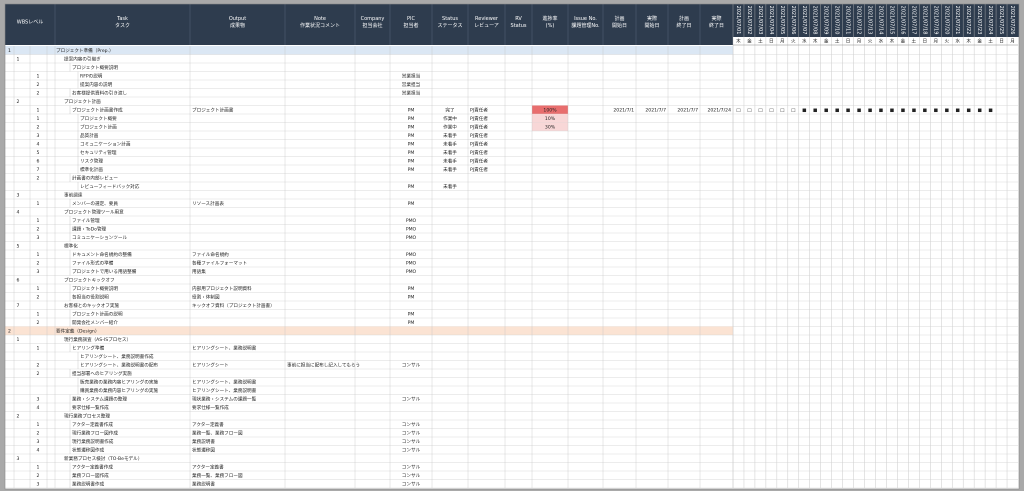  Describe the element at coordinates (82, 58) in the screenshot. I see `task-text: 提案内容の引継ぎ` at that location.